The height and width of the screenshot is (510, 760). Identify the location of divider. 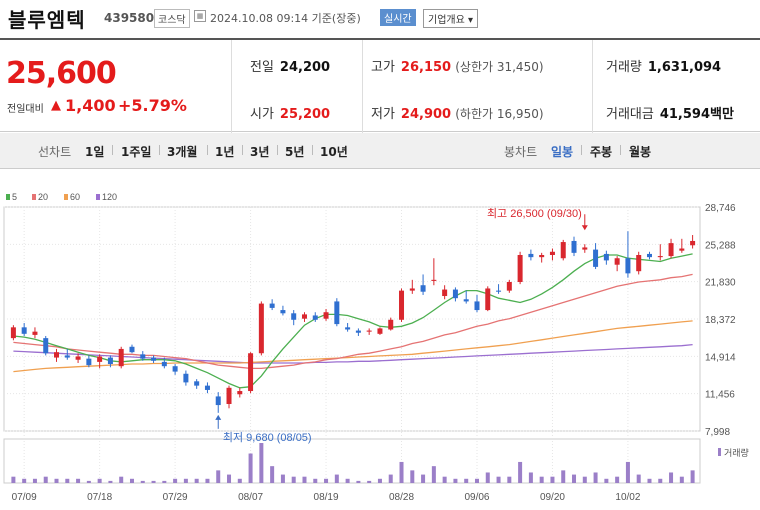
(592, 87).